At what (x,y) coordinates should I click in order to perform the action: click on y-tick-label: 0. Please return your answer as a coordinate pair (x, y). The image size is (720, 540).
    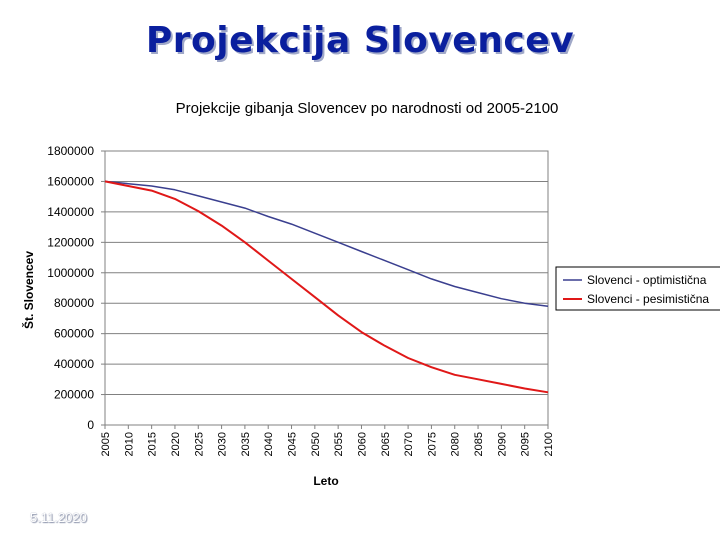
    Looking at the image, I should click on (90, 425).